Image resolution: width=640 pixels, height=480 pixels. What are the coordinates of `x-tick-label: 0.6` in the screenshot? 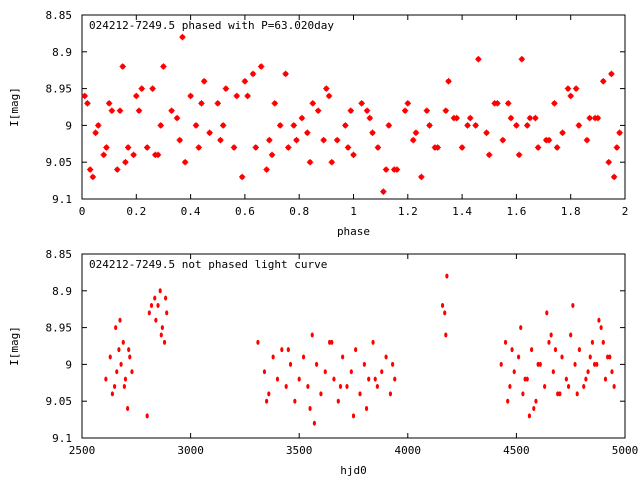 It's located at (245, 211).